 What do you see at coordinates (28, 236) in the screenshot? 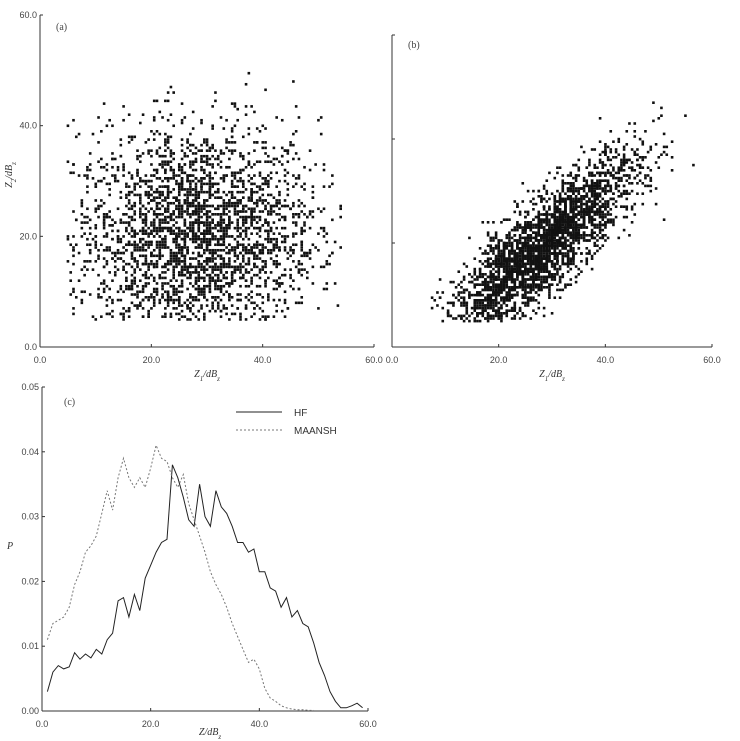
I see `y-tick-label: 20.0` at bounding box center [28, 236].